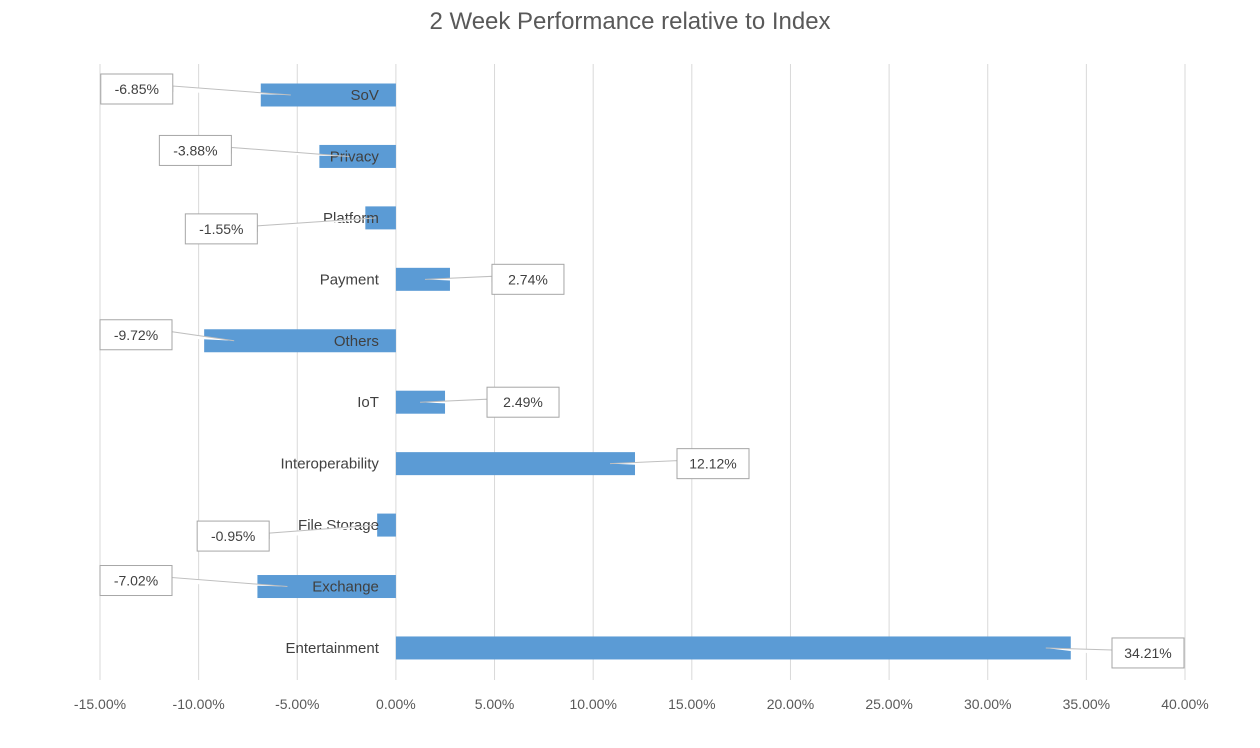 This screenshot has height=748, width=1260. What do you see at coordinates (368, 402) in the screenshot?
I see `category-label: IoT` at bounding box center [368, 402].